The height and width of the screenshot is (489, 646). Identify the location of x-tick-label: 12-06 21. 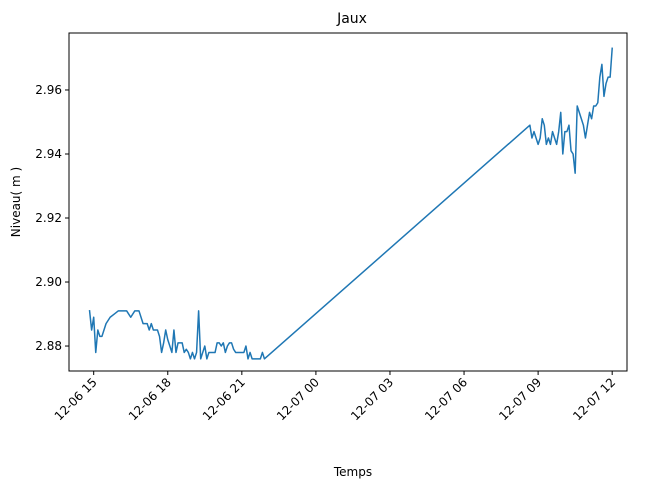
(224, 399).